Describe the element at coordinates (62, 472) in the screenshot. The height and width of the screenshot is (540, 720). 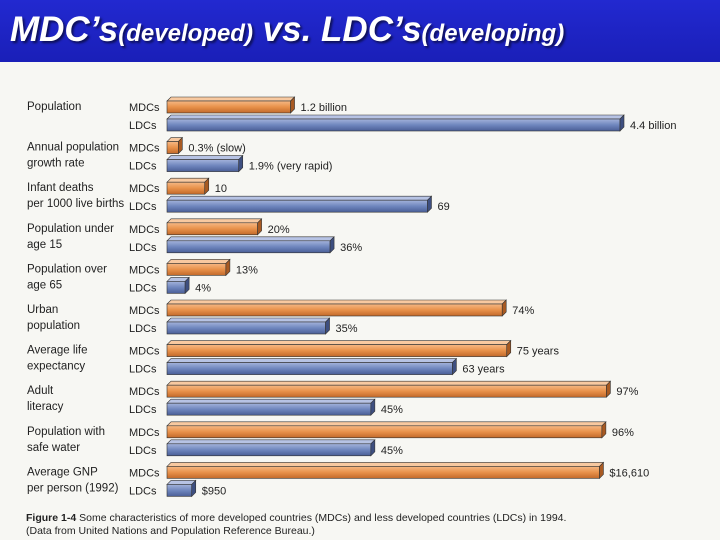
I see `category-label: Average GNP` at that location.